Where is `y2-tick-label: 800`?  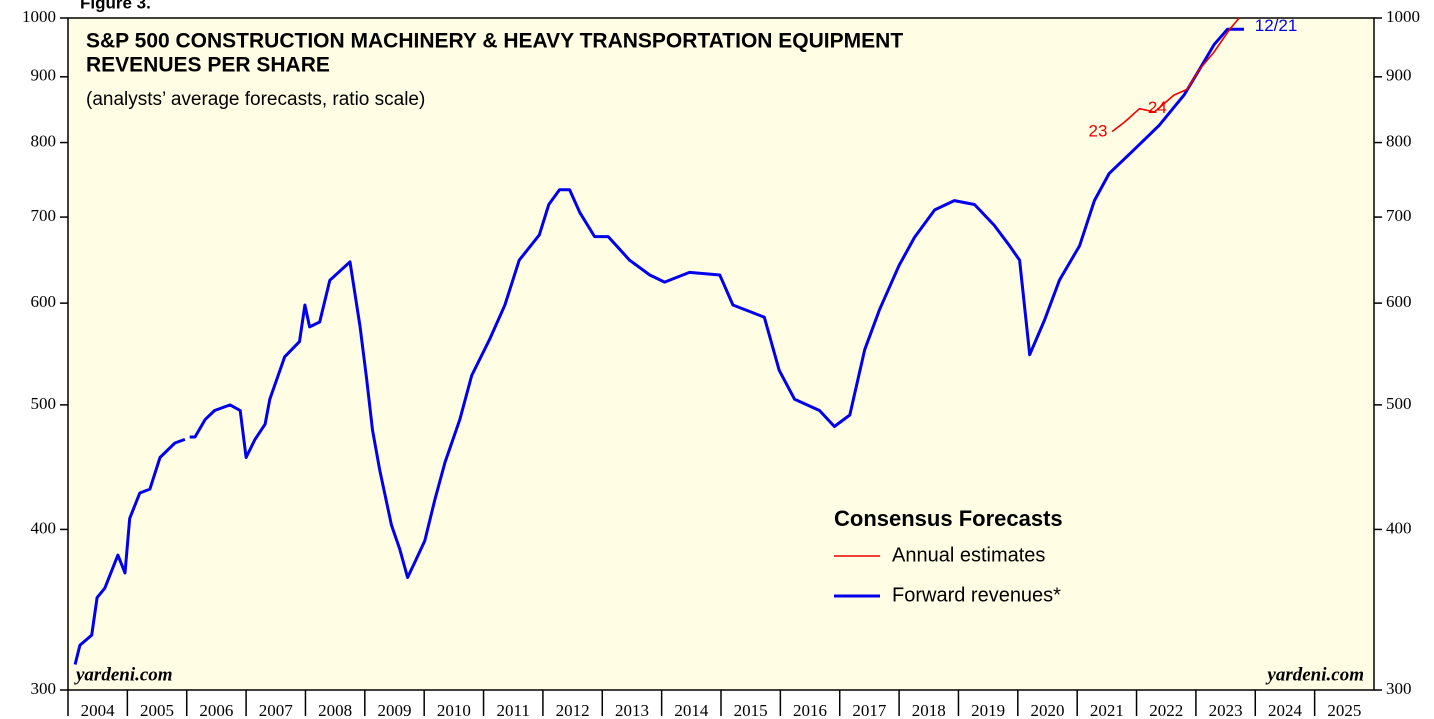 y2-tick-label: 800 is located at coordinates (1399, 140).